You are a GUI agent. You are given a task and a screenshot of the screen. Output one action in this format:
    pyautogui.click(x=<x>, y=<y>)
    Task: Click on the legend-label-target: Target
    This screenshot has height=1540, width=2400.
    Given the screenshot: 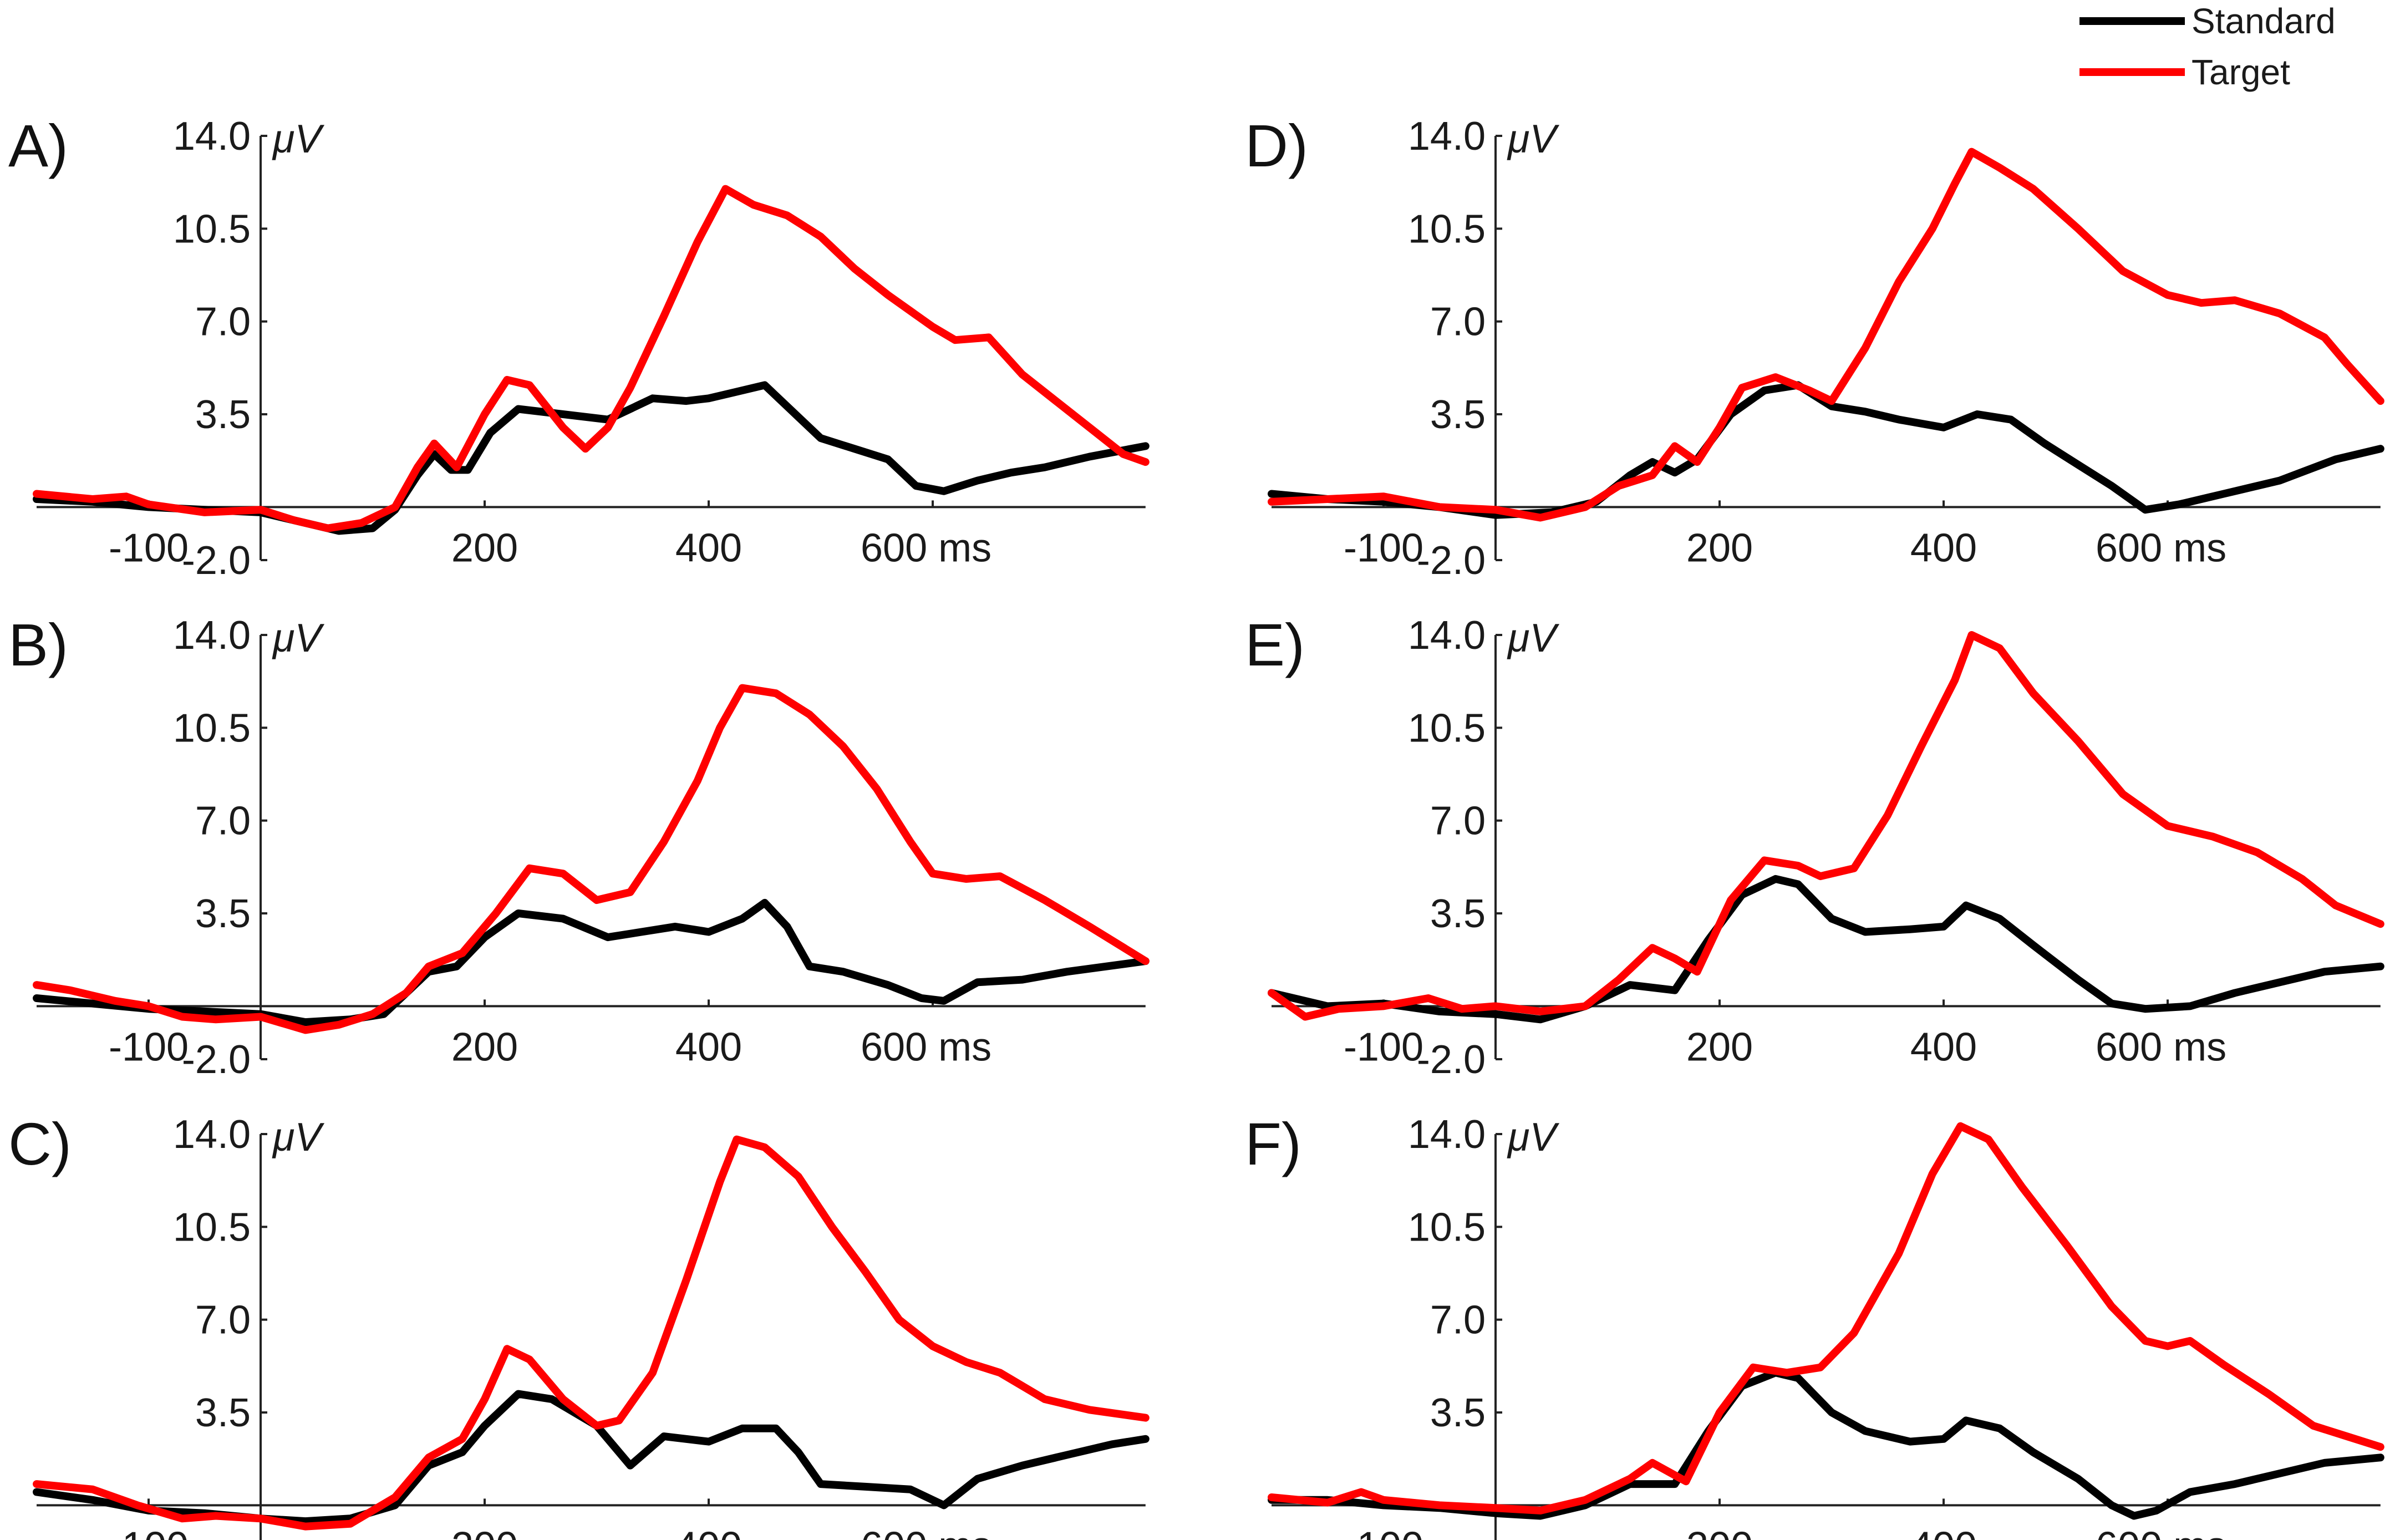 What is the action you would take?
    pyautogui.click(x=2240, y=72)
    